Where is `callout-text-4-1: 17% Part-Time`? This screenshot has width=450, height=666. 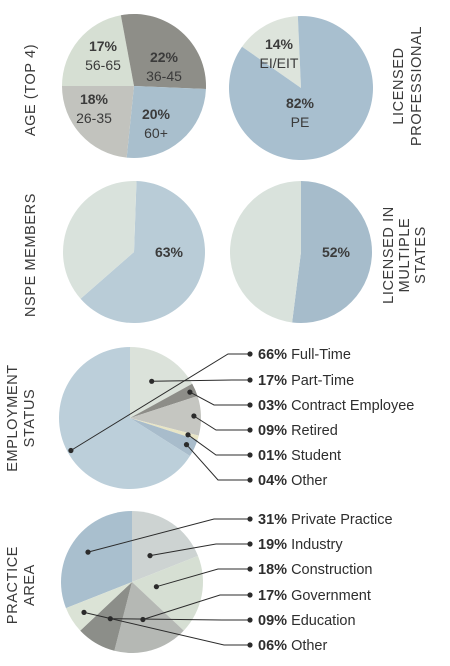
callout-text-4-1: 17% Part-Time is located at coordinates (306, 381).